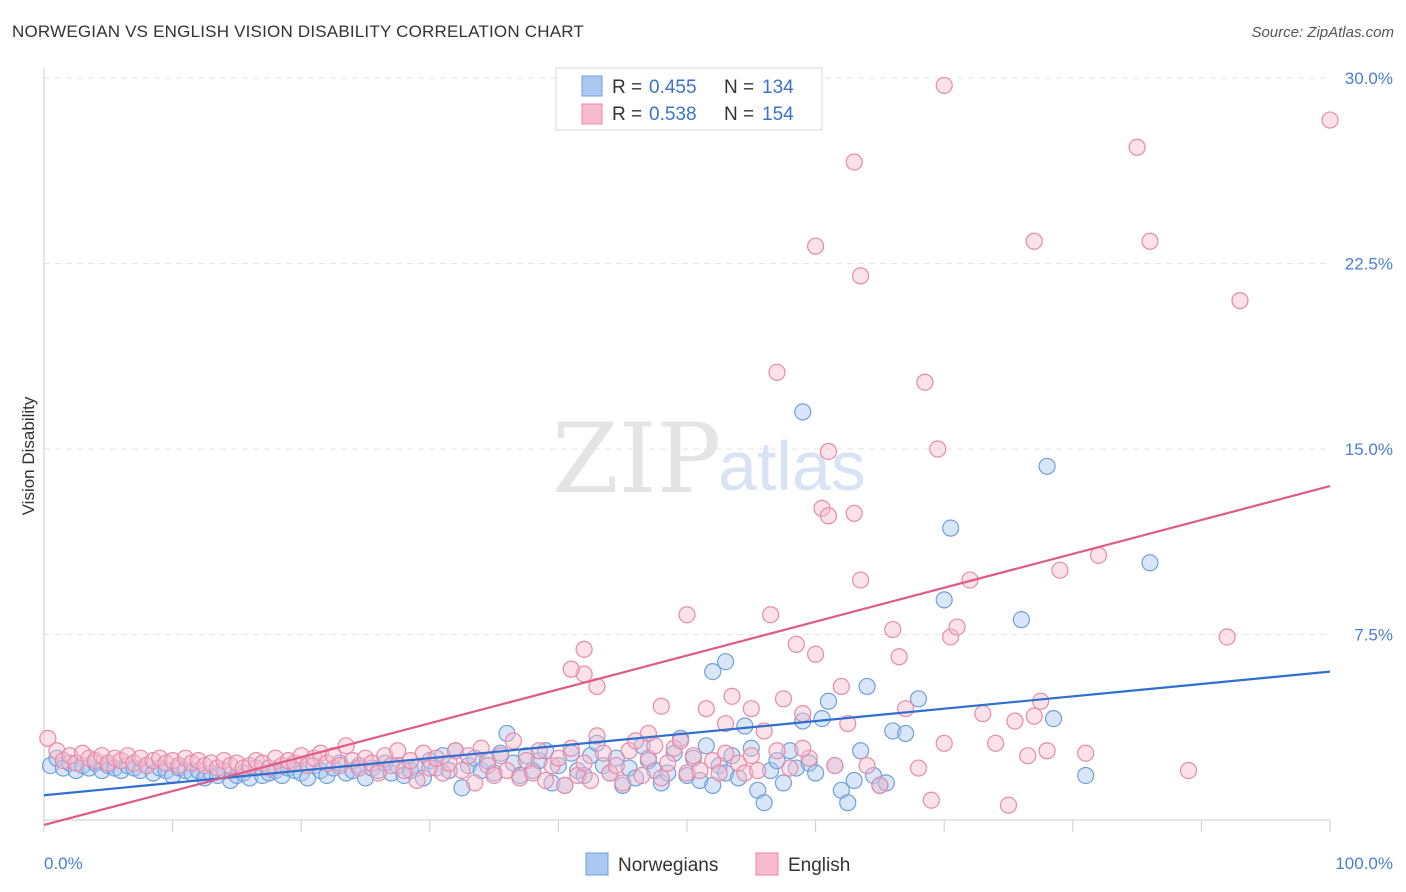 The width and height of the screenshot is (1406, 892). I want to click on x-tick-labels: 0.0% 100.0%, so click(718, 863).